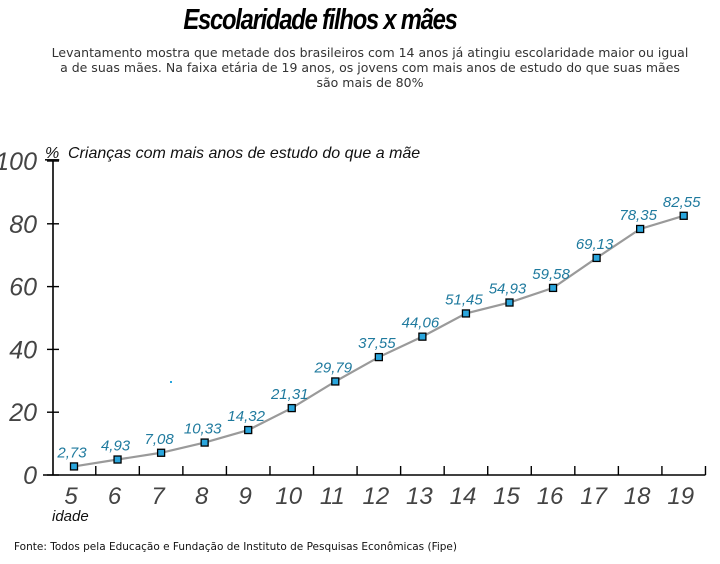  Describe the element at coordinates (52, 153) in the screenshot. I see `y-axis-unit: %` at that location.